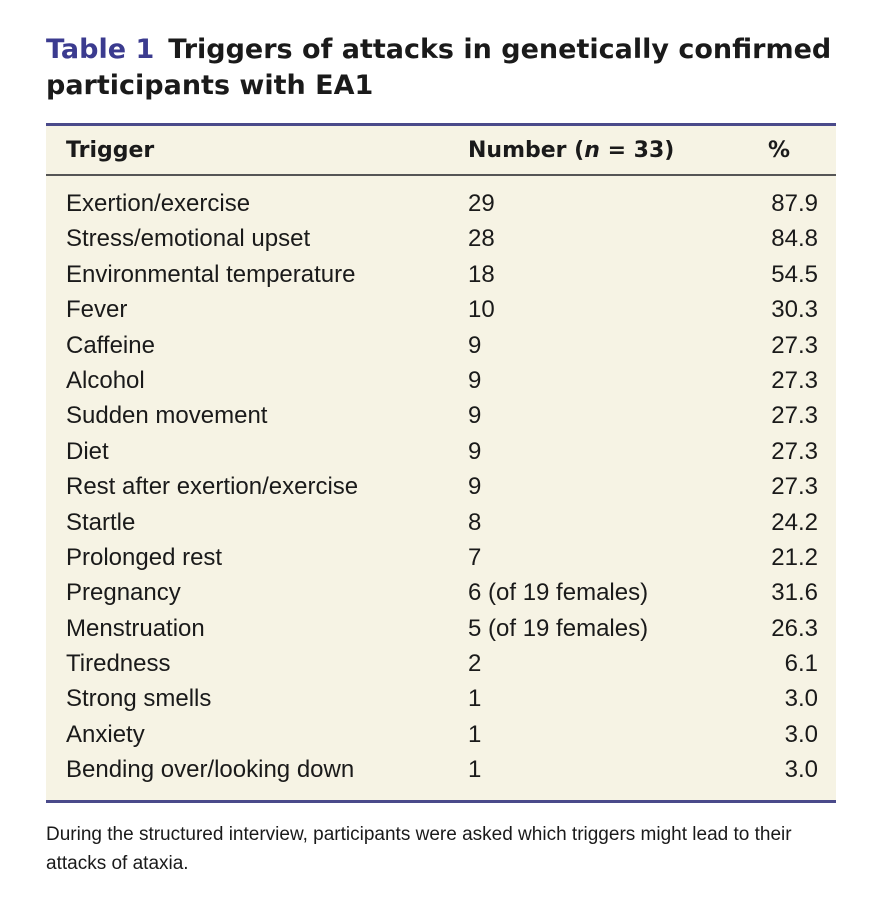 The width and height of the screenshot is (878, 918). I want to click on table-header: Trigger Number (n = 33) %, so click(441, 151).